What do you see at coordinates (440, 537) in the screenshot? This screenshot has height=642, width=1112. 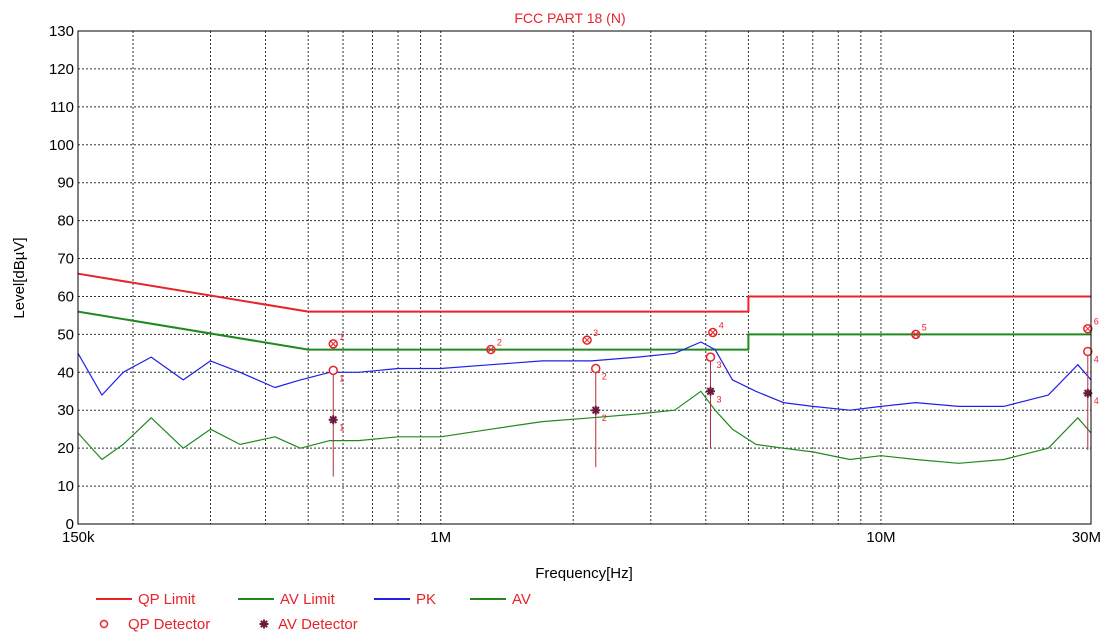 I see `x-tick-label: 1M` at bounding box center [440, 537].